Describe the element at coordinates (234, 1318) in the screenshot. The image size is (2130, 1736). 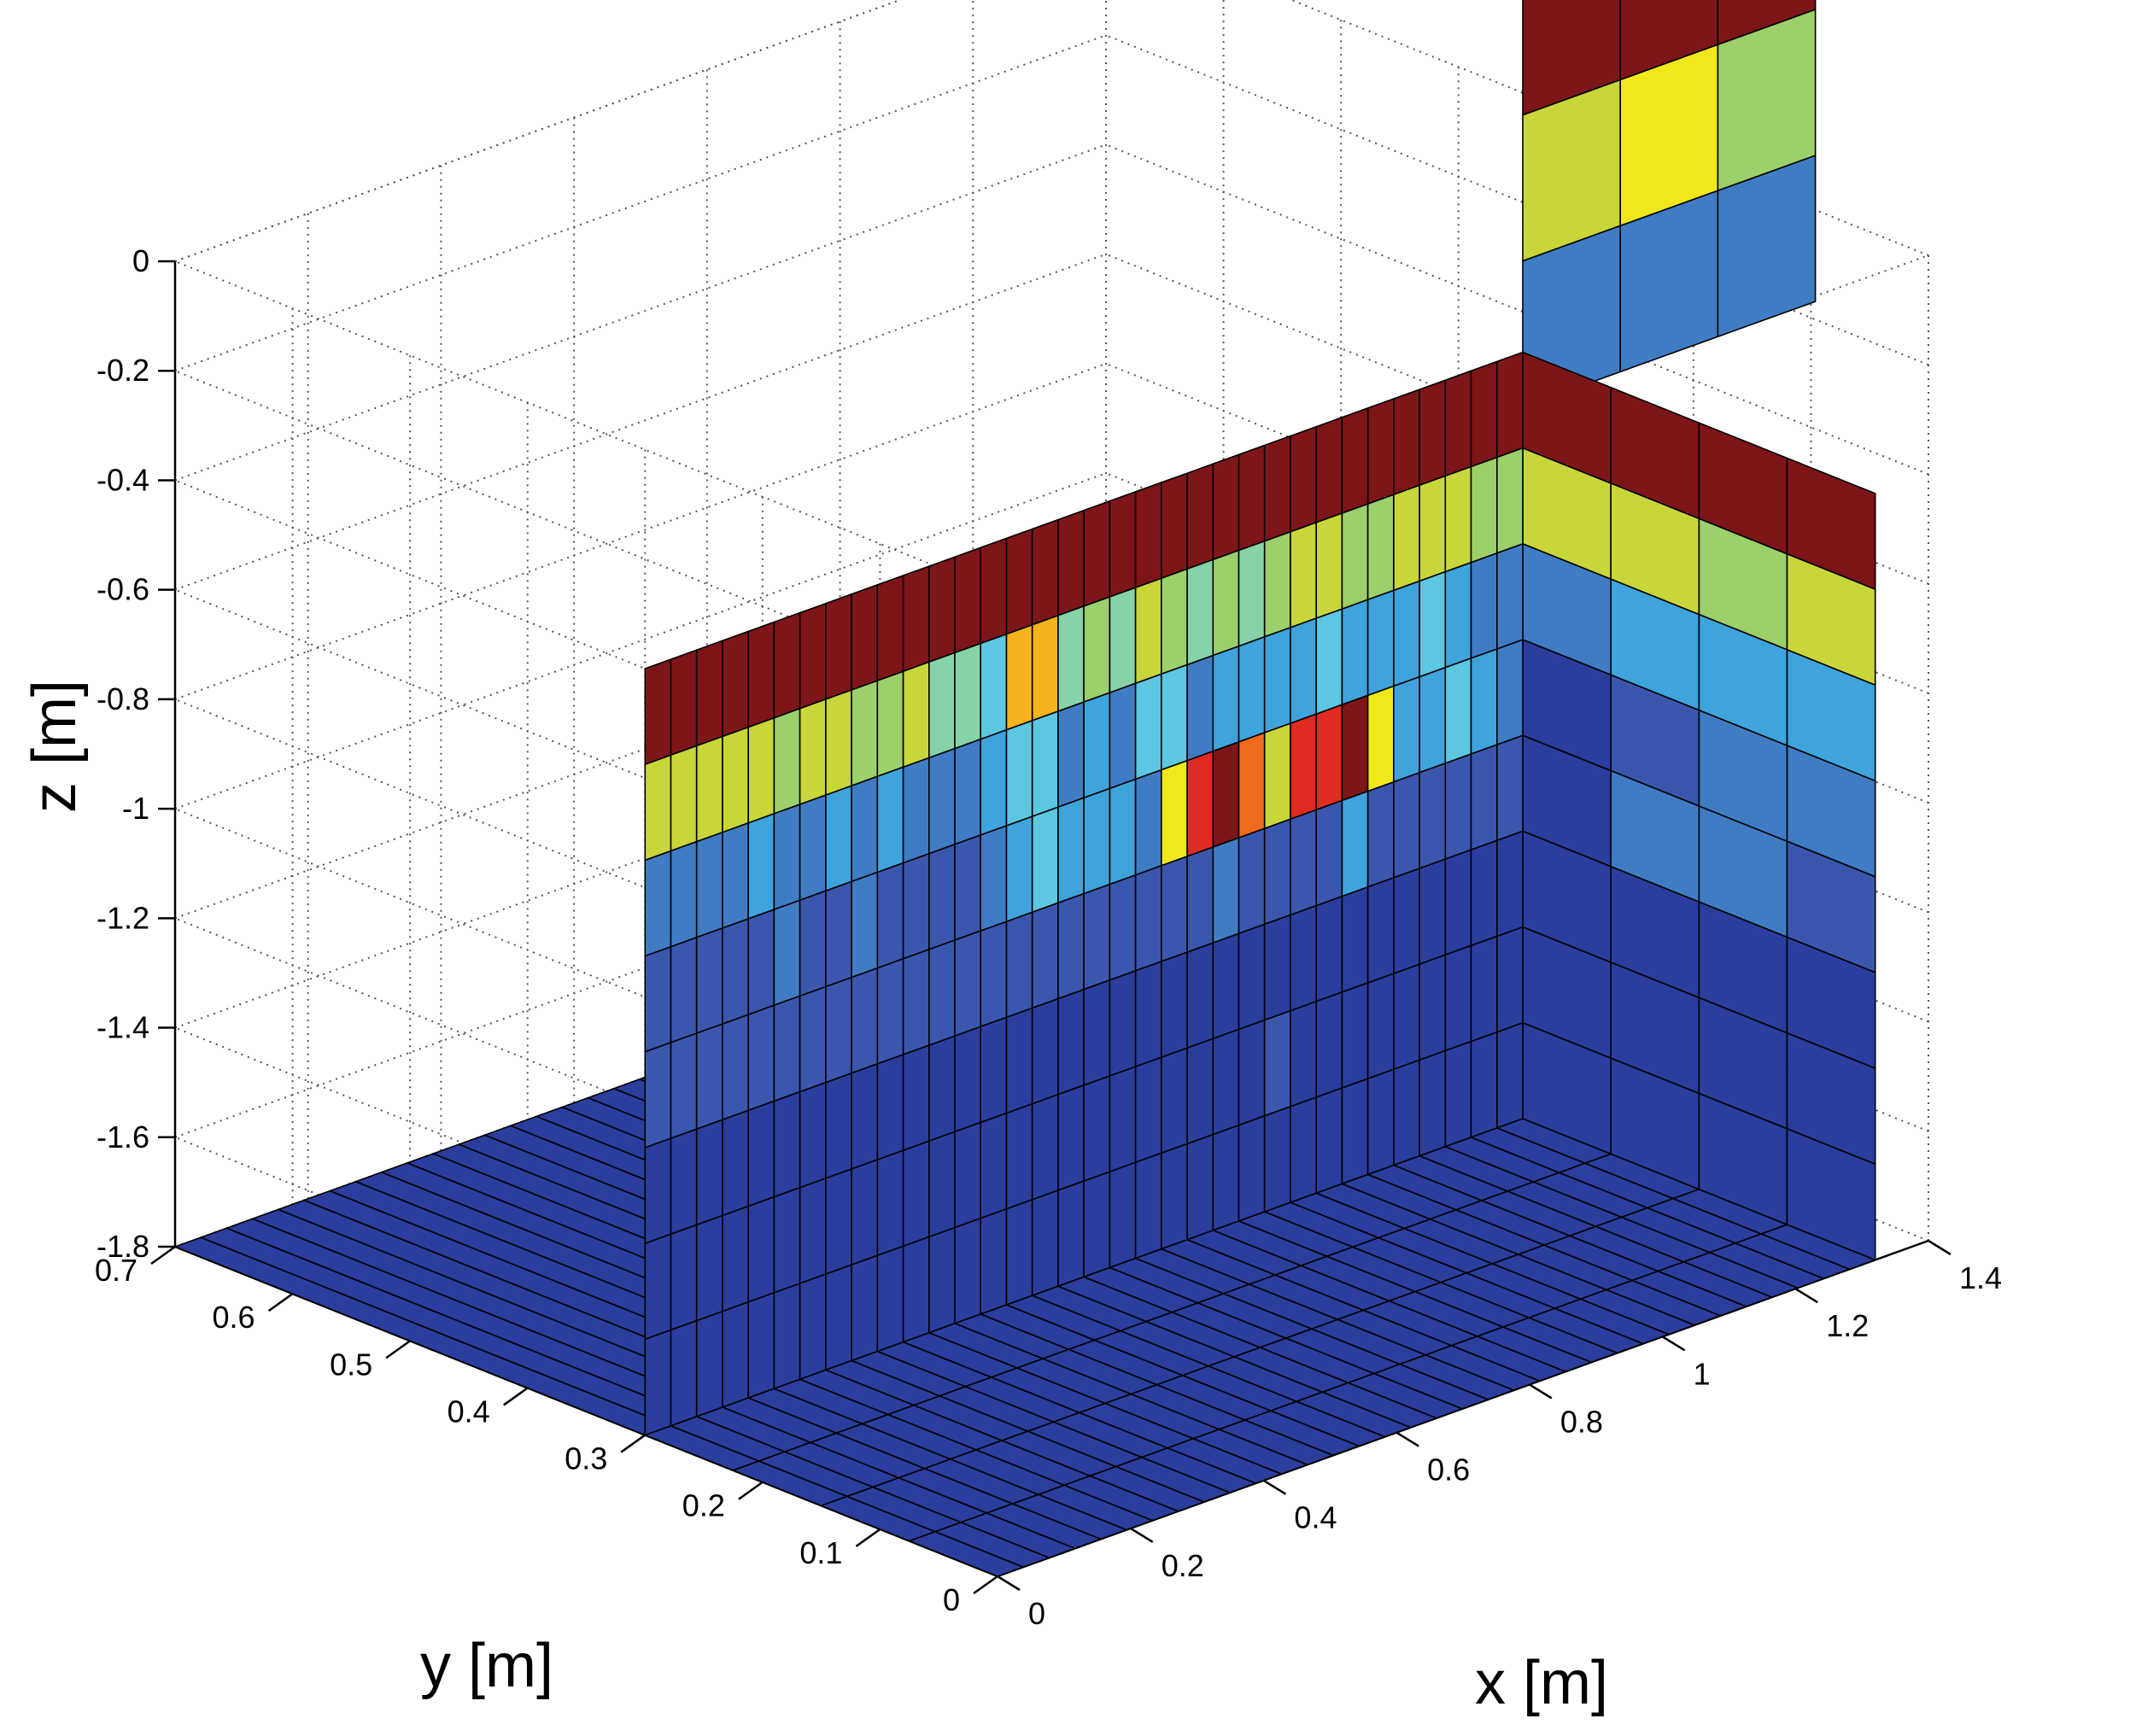
I see `y-tick-label: 0.6` at that location.